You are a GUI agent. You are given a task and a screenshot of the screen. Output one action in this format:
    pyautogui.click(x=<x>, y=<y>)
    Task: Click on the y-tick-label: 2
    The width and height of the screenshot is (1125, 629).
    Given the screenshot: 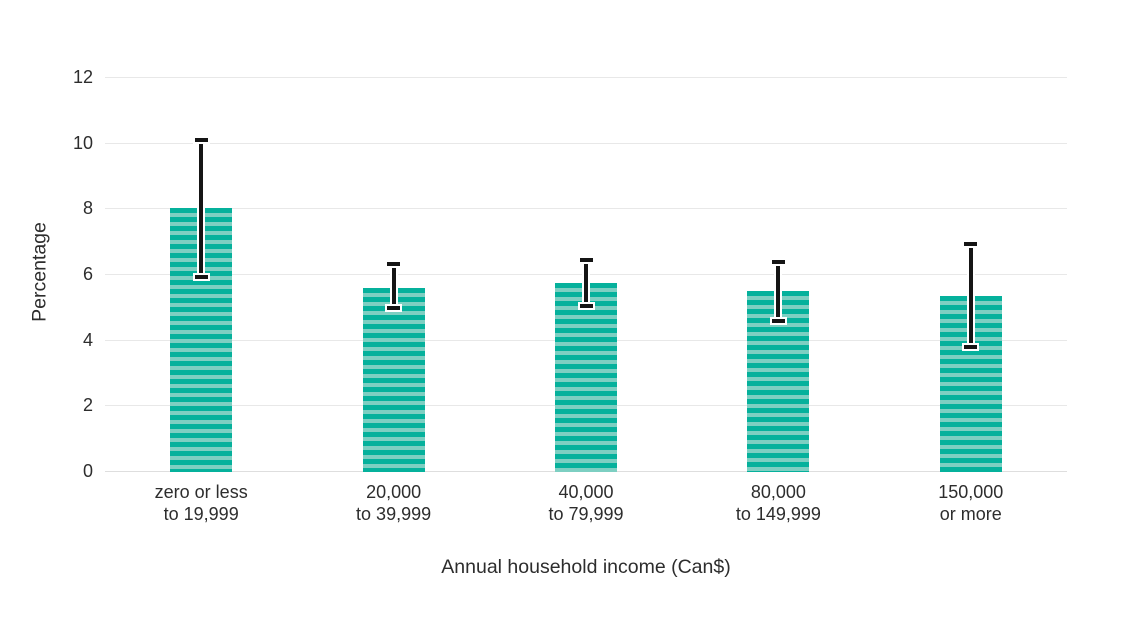 What is the action you would take?
    pyautogui.click(x=87, y=405)
    